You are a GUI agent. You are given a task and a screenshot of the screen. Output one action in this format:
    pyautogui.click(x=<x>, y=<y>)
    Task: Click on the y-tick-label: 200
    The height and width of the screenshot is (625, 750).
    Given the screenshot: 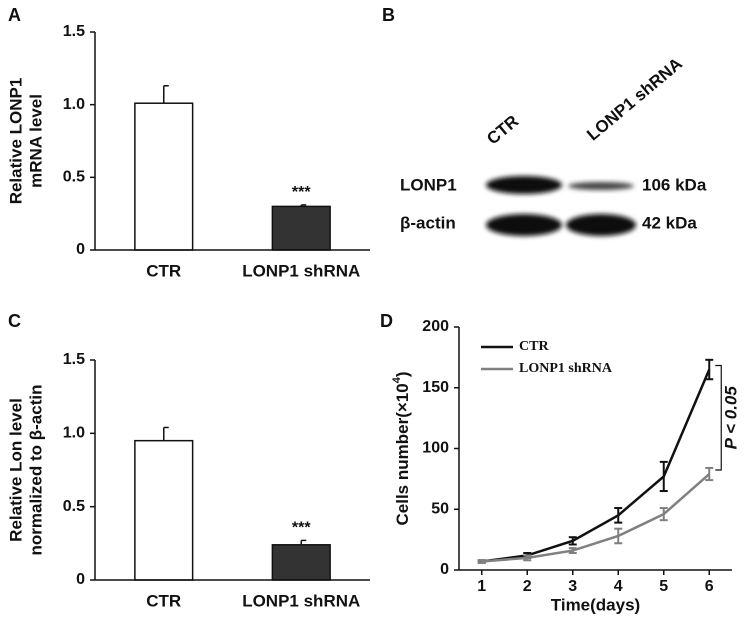 What is the action you would take?
    pyautogui.click(x=435, y=326)
    